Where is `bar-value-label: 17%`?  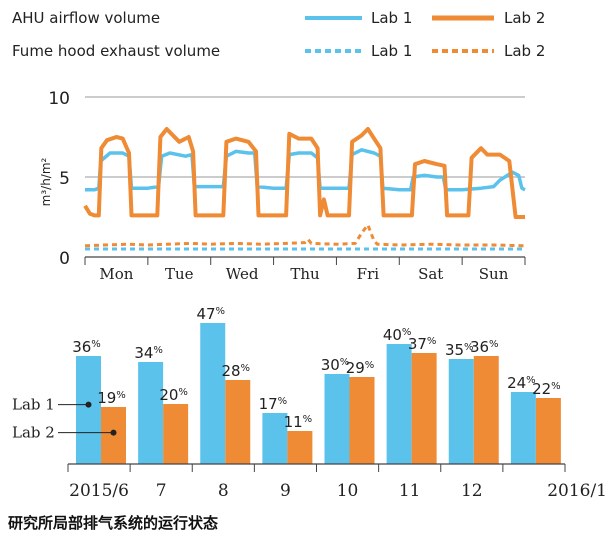
bar-value-label: 17% is located at coordinates (273, 404).